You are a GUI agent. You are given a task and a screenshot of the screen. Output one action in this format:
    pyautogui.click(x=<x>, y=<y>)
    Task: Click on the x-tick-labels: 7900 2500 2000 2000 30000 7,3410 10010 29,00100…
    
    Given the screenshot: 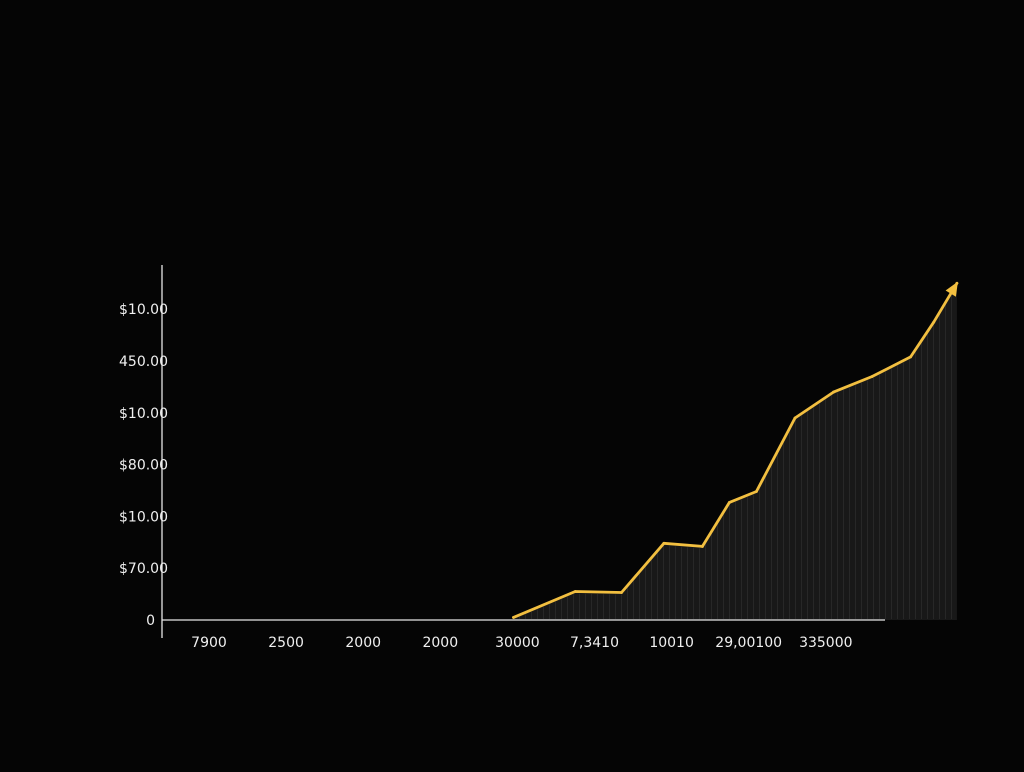 What is the action you would take?
    pyautogui.click(x=521, y=643)
    